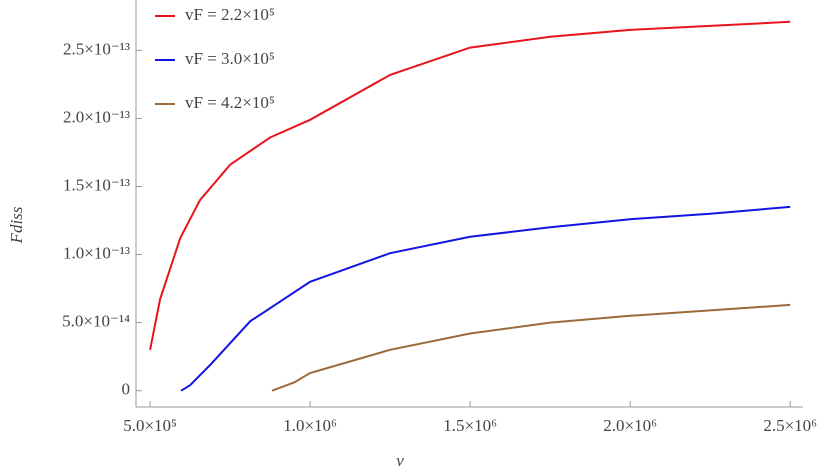 The height and width of the screenshot is (475, 830). What do you see at coordinates (230, 14) in the screenshot?
I see `legend-label: vF = 2.2×10⁵` at bounding box center [230, 14].